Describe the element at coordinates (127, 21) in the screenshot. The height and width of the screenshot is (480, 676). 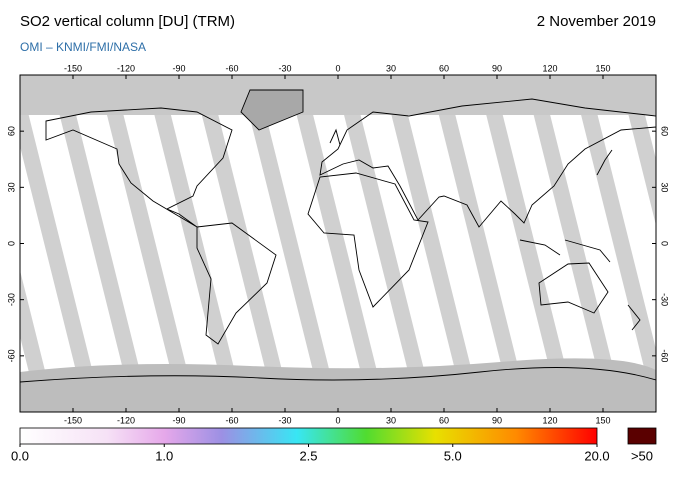
I see `title: SO2 vertical column [DU] (TRM)` at that location.